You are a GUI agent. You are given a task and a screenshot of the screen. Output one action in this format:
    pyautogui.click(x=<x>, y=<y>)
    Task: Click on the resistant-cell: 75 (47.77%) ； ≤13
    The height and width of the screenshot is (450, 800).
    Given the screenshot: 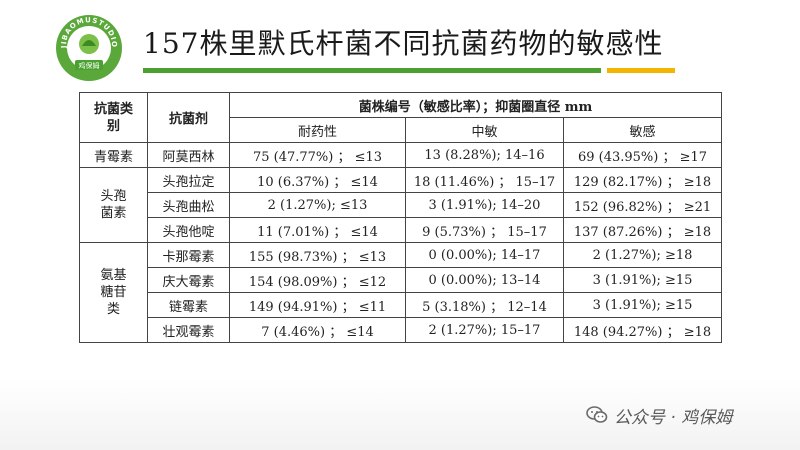 What is the action you would take?
    pyautogui.click(x=317, y=155)
    